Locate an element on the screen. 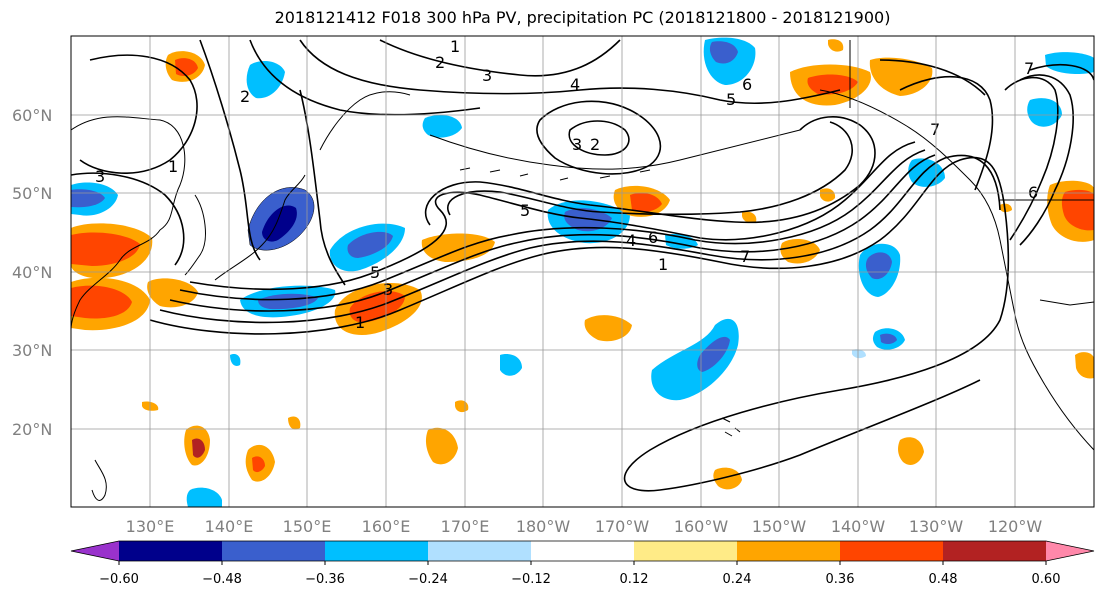  latitude-labels: 60°N 50°N 40°N 30°N 20°N is located at coordinates (32, 272).